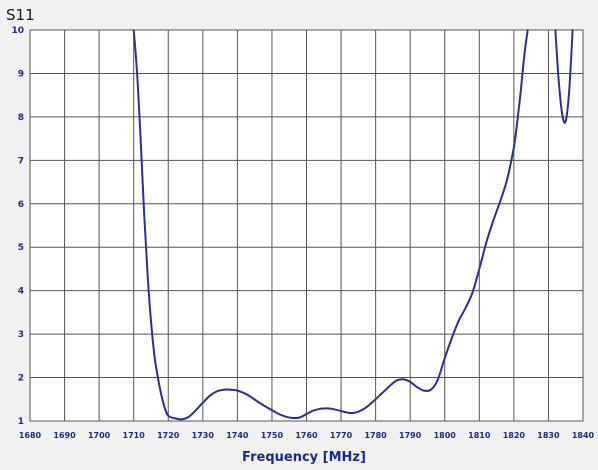 The width and height of the screenshot is (598, 470). I want to click on y-tick-label: 1, so click(21, 422).